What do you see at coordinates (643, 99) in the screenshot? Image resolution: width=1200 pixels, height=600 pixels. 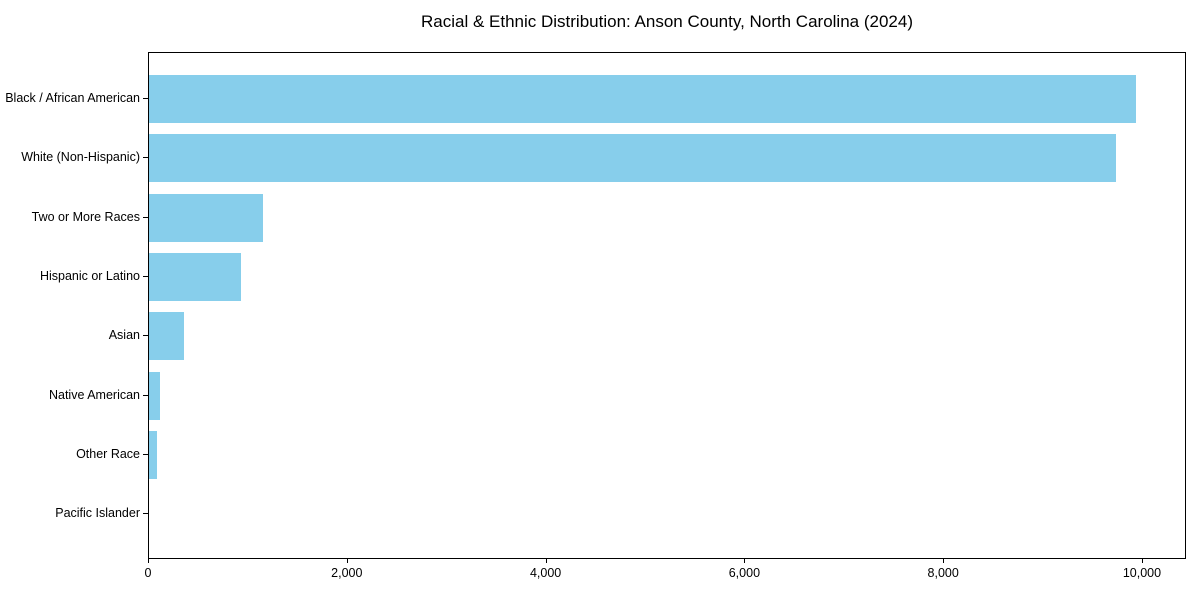 I see `bar-black-african-american` at bounding box center [643, 99].